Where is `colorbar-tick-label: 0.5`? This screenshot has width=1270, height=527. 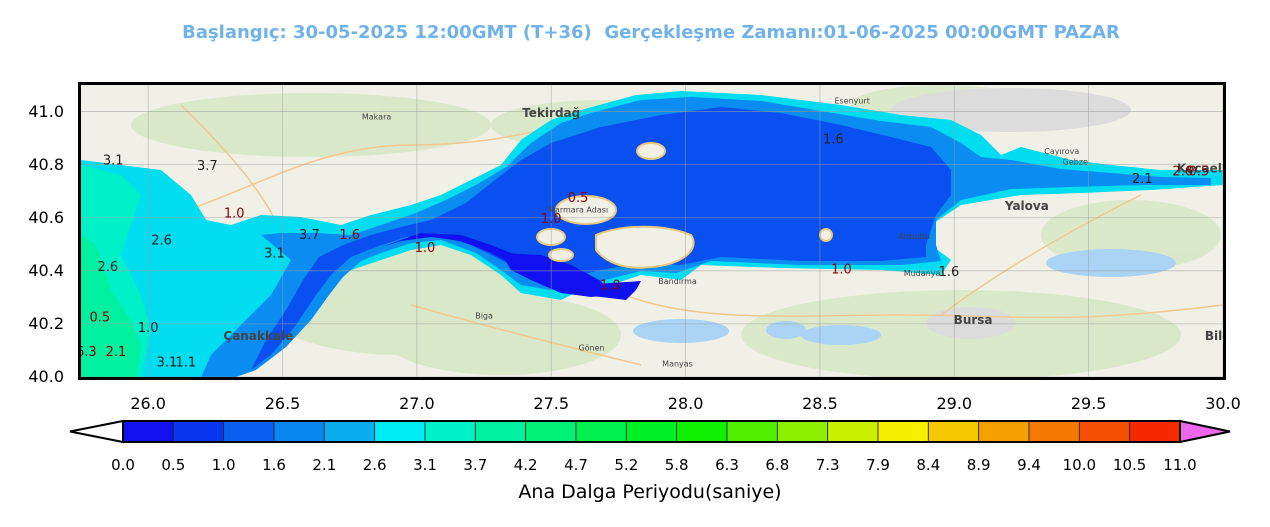 colorbar-tick-label: 0.5 is located at coordinates (173, 465).